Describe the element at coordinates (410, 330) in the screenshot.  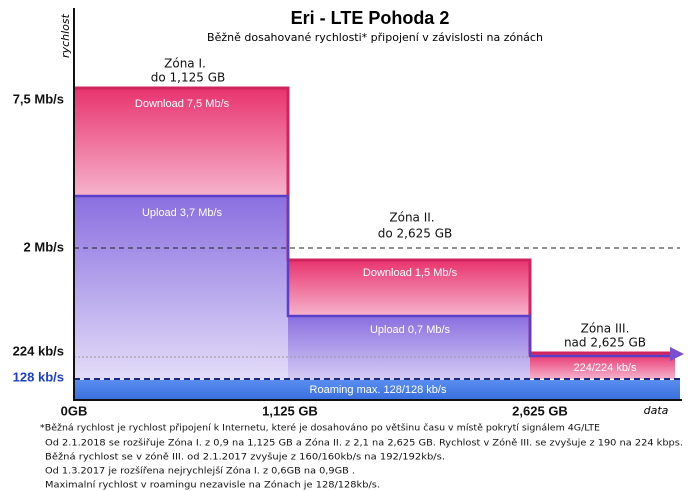
I see `bar-label: Upload 0,7 Mb/s` at that location.